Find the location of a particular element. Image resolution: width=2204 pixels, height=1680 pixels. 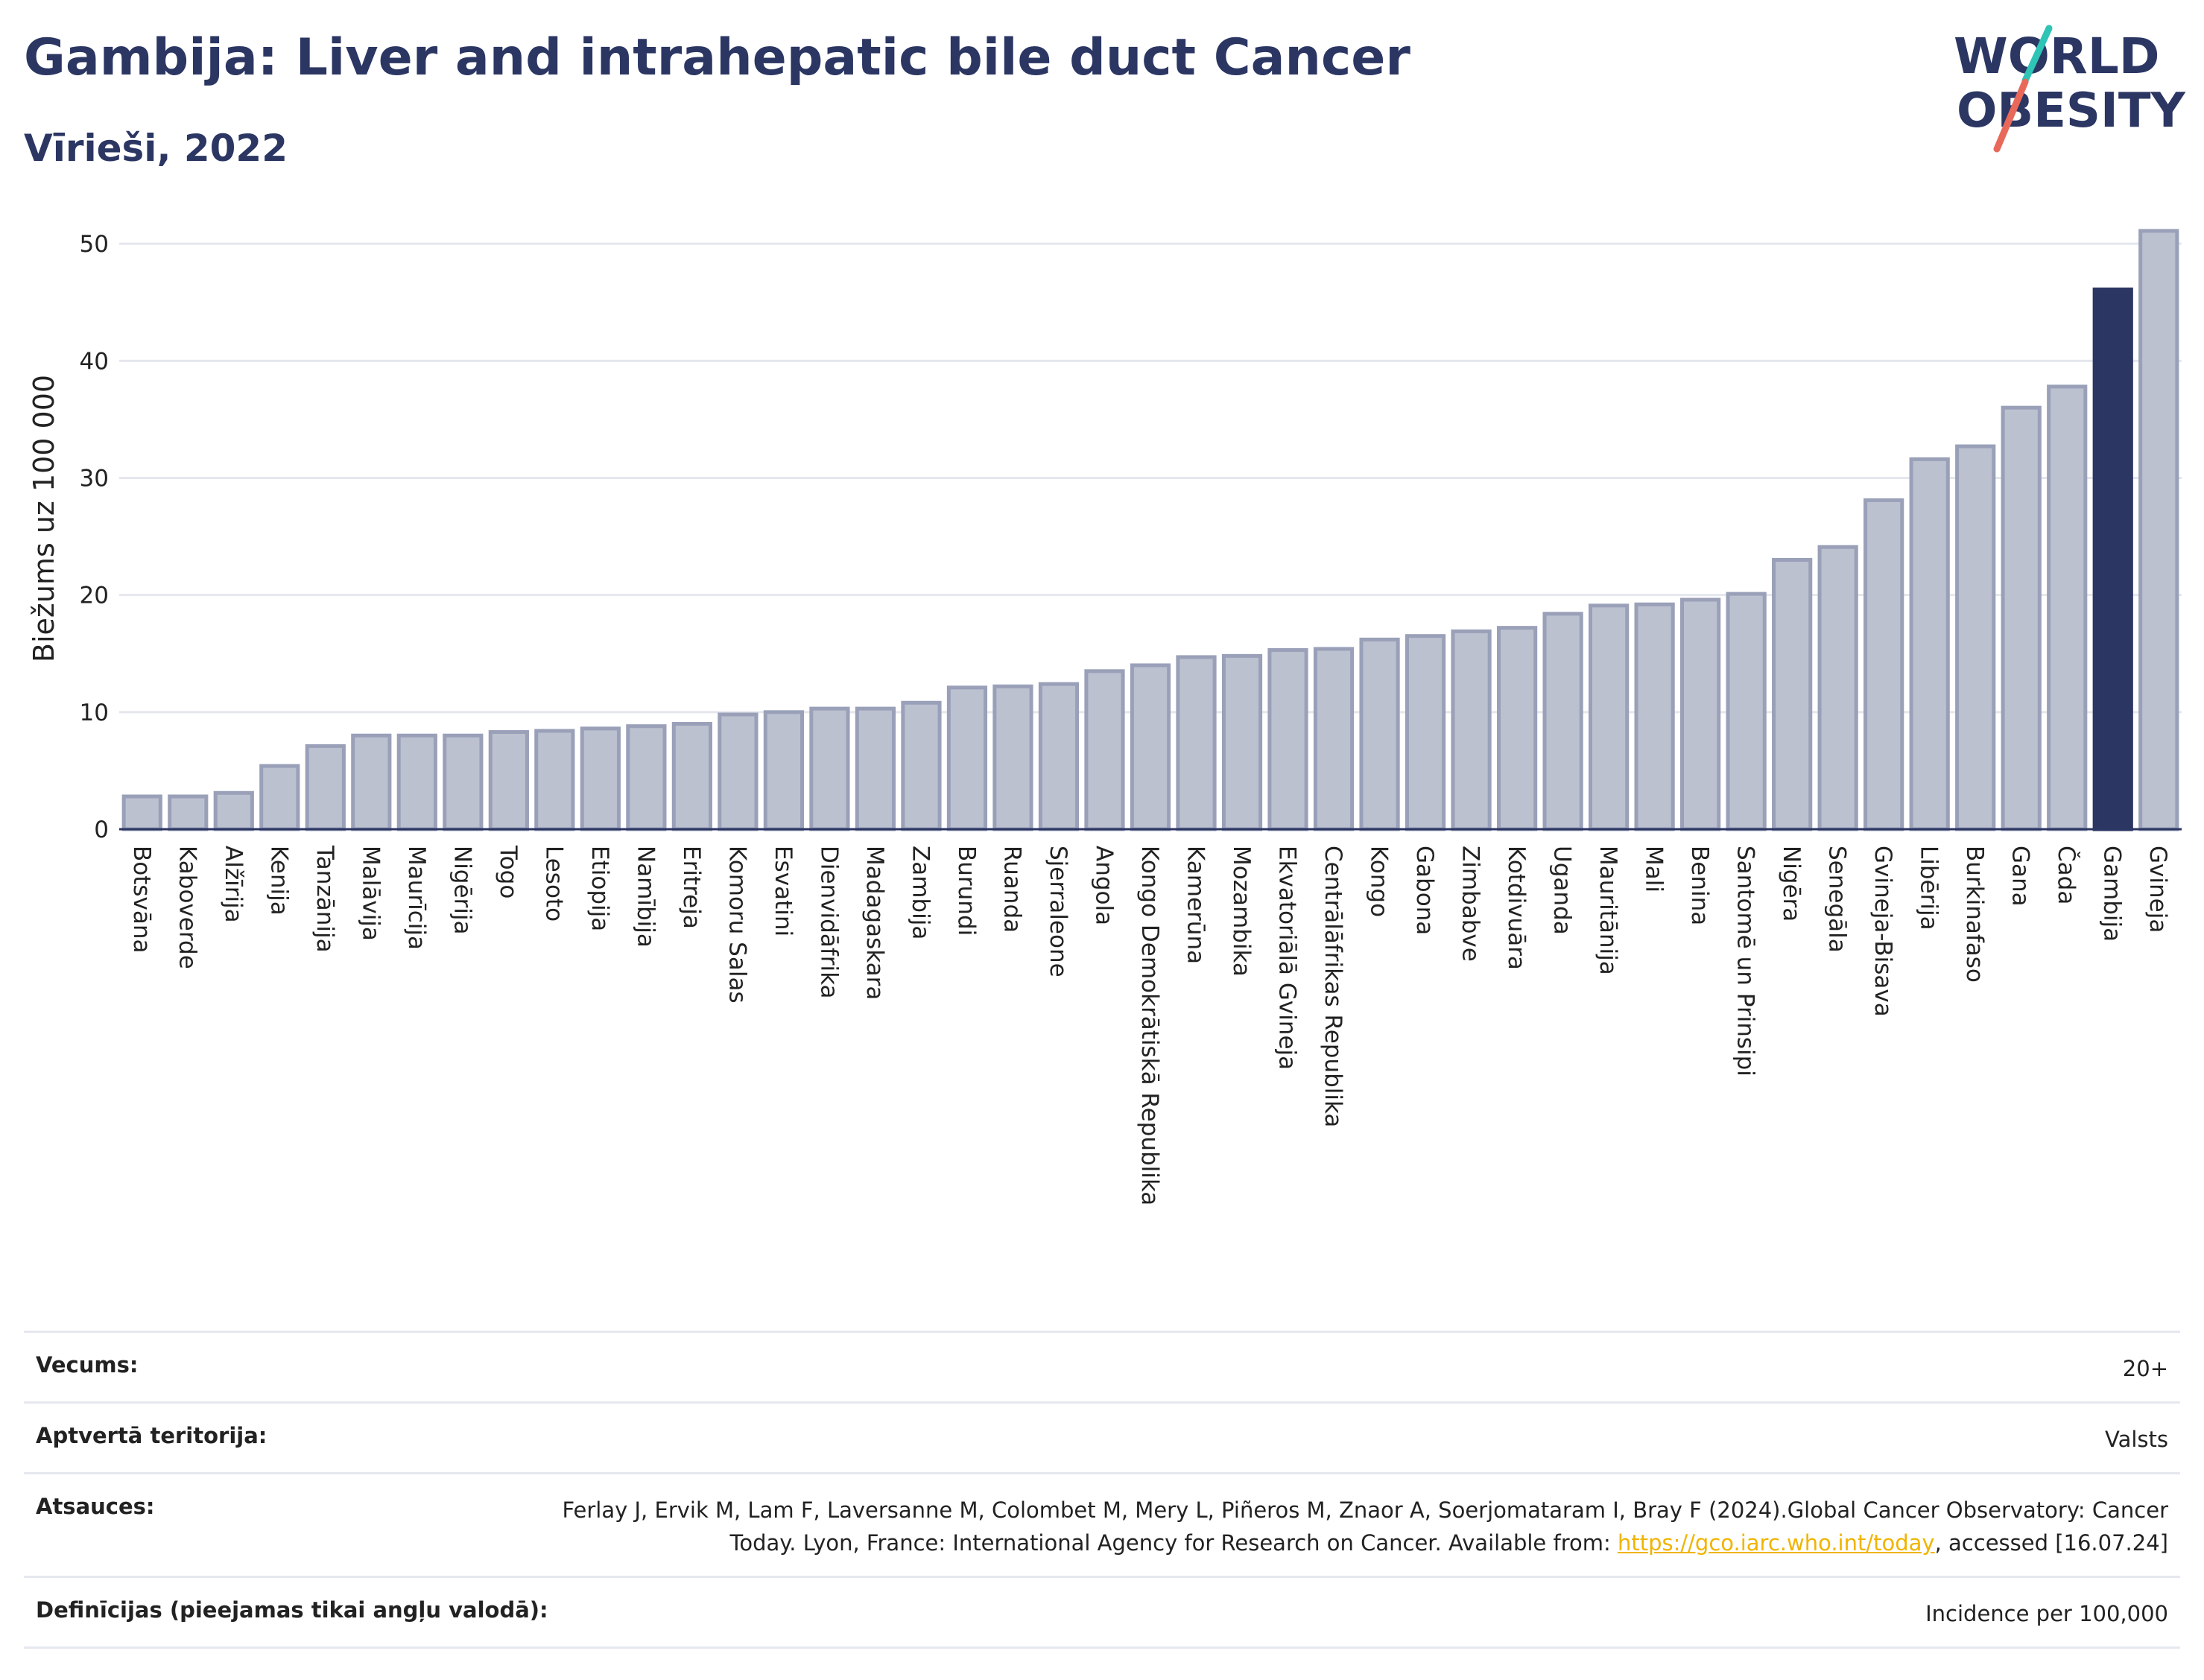

x-tick-label: Maurīcija is located at coordinates (416, 898).